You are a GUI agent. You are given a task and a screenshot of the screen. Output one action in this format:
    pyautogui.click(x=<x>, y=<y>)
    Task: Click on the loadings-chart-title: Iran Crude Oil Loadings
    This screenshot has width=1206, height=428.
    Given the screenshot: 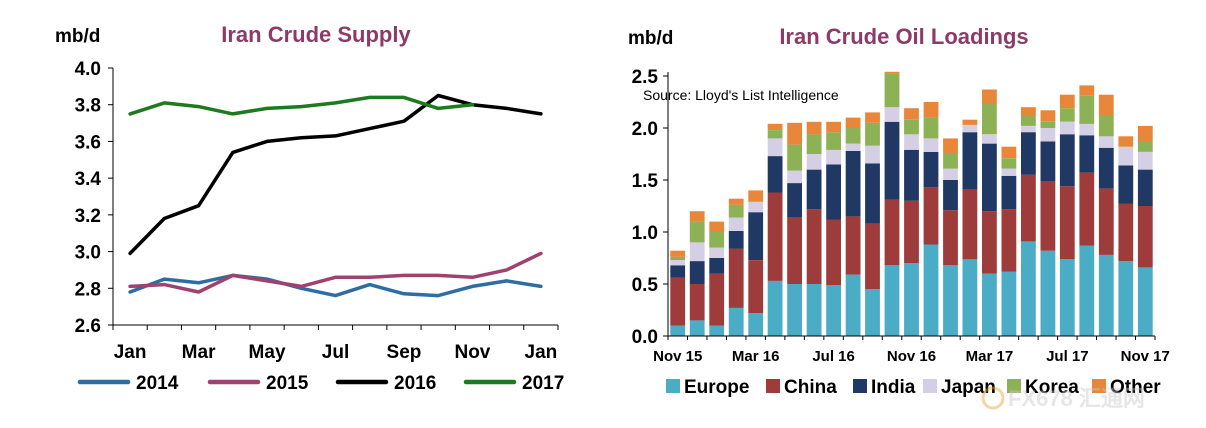 What is the action you would take?
    pyautogui.click(x=903, y=36)
    